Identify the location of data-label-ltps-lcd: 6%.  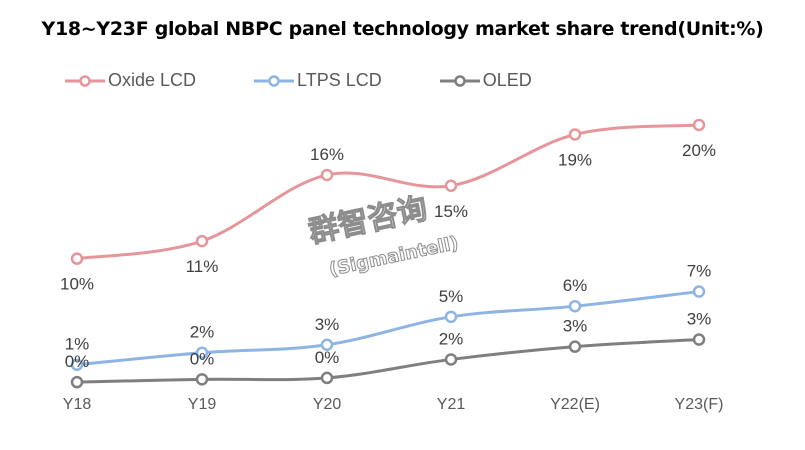
(575, 285).